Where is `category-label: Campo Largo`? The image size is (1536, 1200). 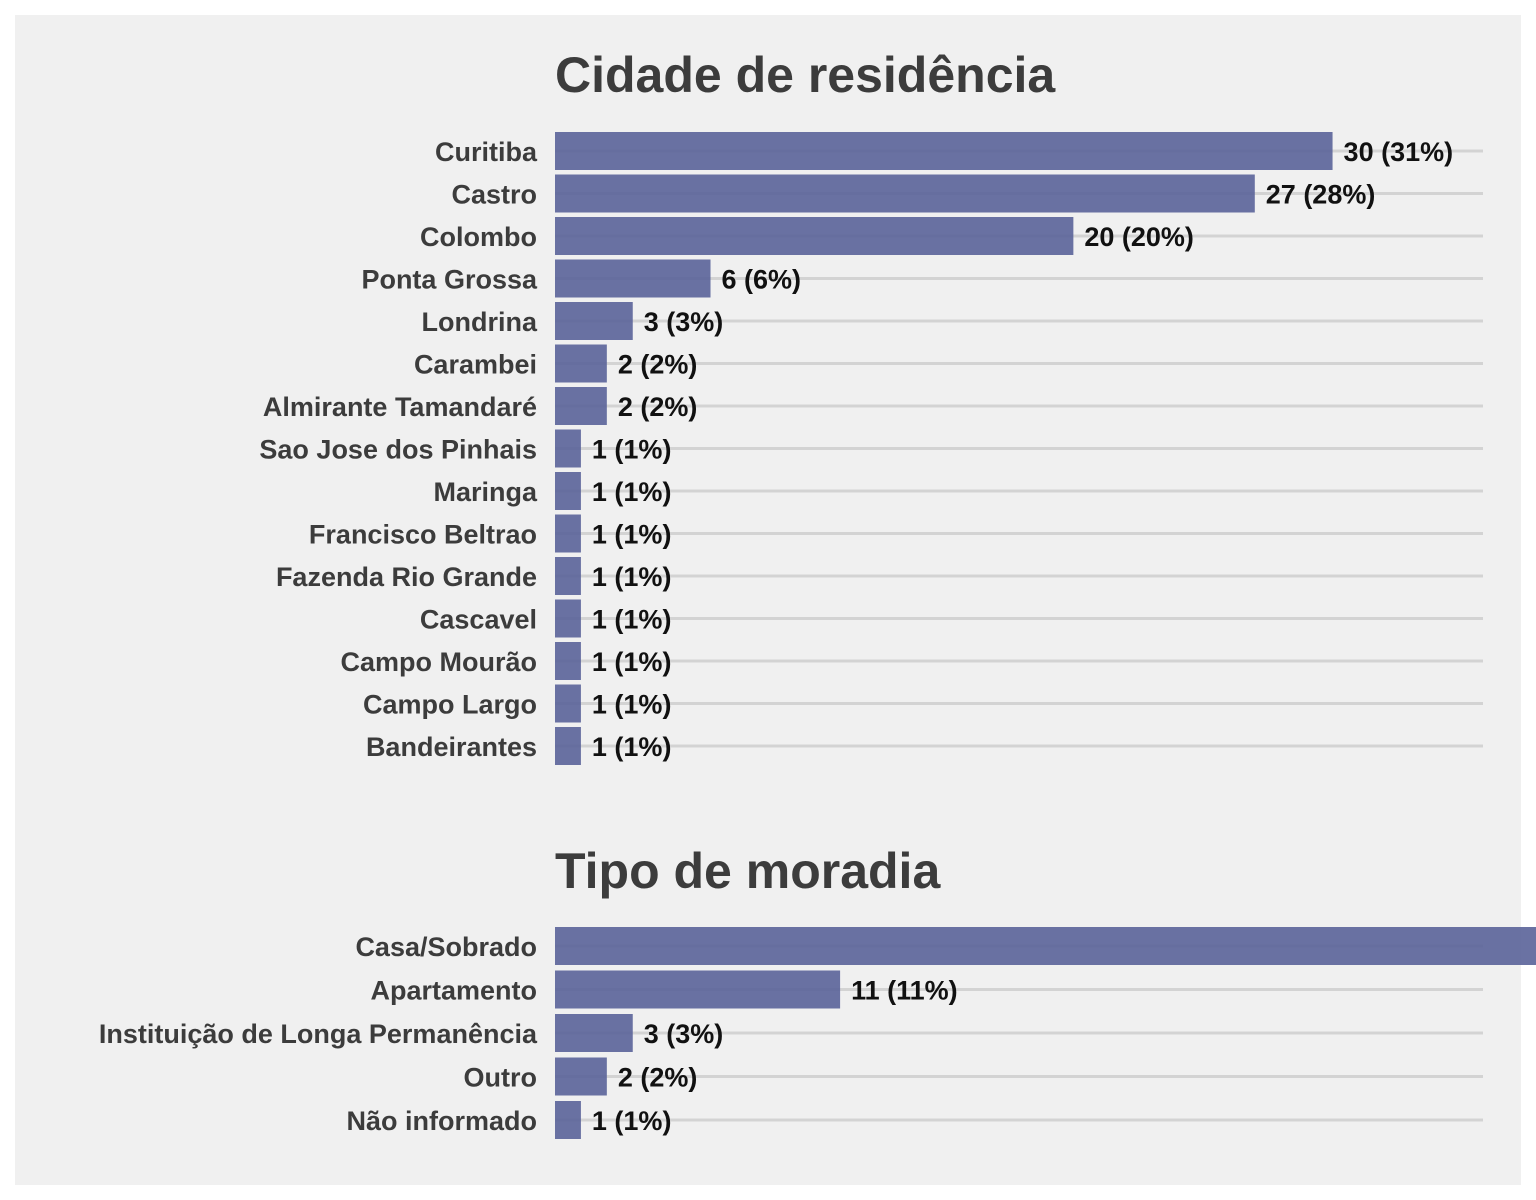 category-label: Campo Largo is located at coordinates (450, 705).